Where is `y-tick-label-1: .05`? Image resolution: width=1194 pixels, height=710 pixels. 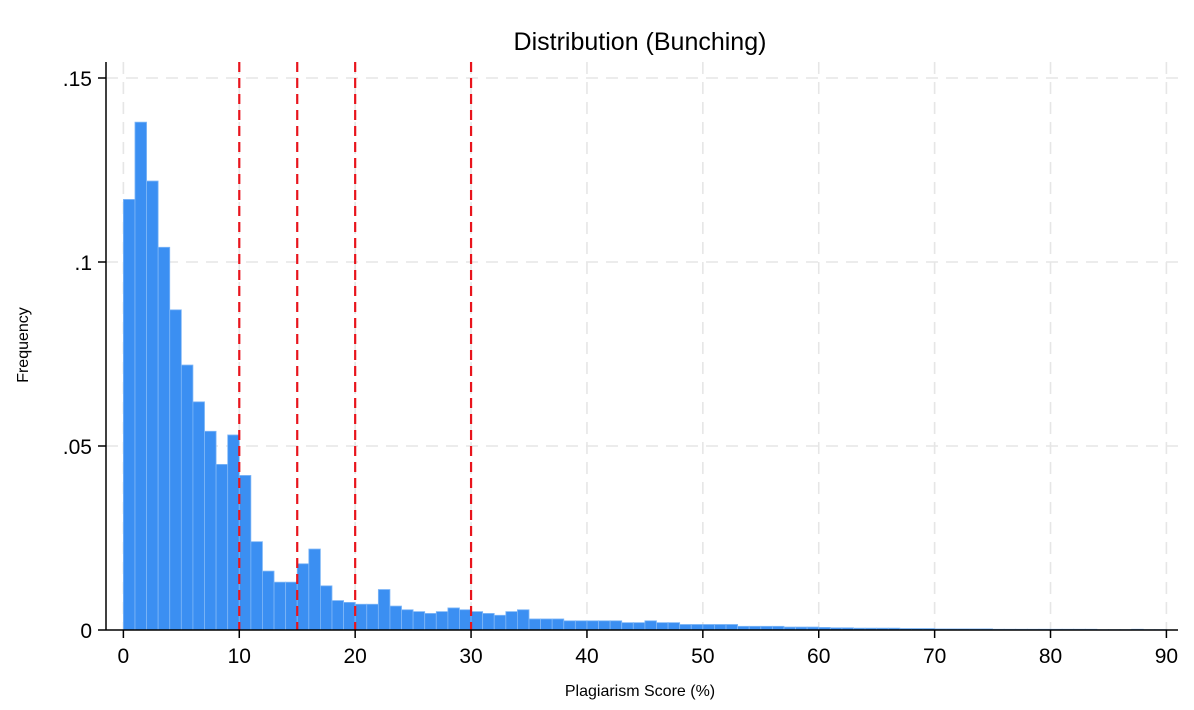 y-tick-label-1: .05 is located at coordinates (77, 447).